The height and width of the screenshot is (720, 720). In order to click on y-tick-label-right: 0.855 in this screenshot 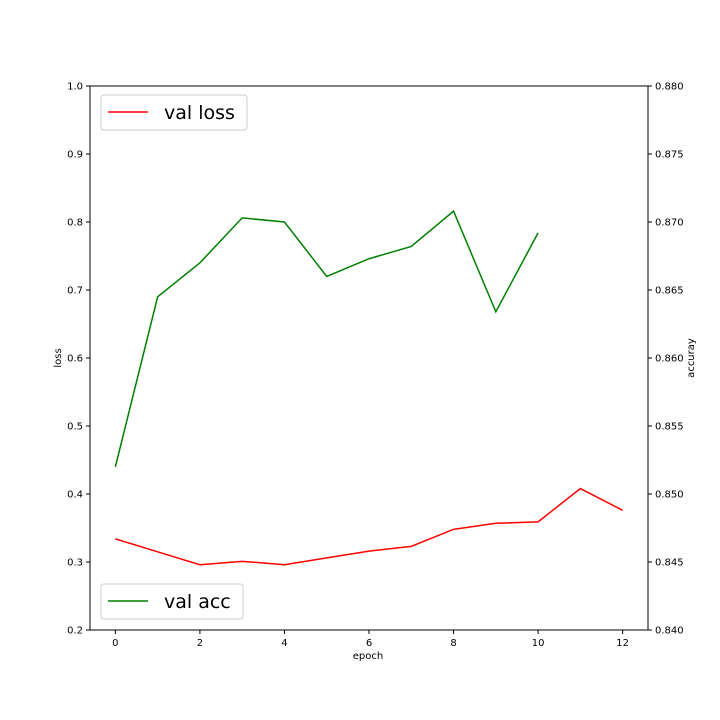, I will do `click(669, 427)`.